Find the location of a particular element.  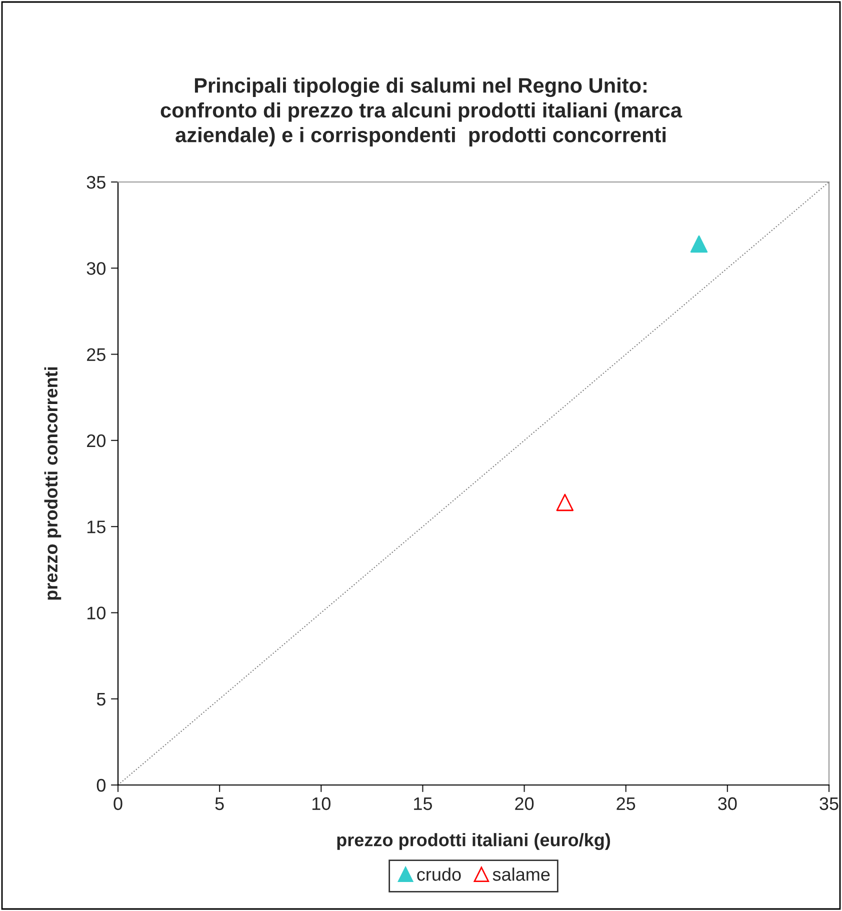

y-axis-title: prezzo prodotti concorrenti is located at coordinates (53, 483).